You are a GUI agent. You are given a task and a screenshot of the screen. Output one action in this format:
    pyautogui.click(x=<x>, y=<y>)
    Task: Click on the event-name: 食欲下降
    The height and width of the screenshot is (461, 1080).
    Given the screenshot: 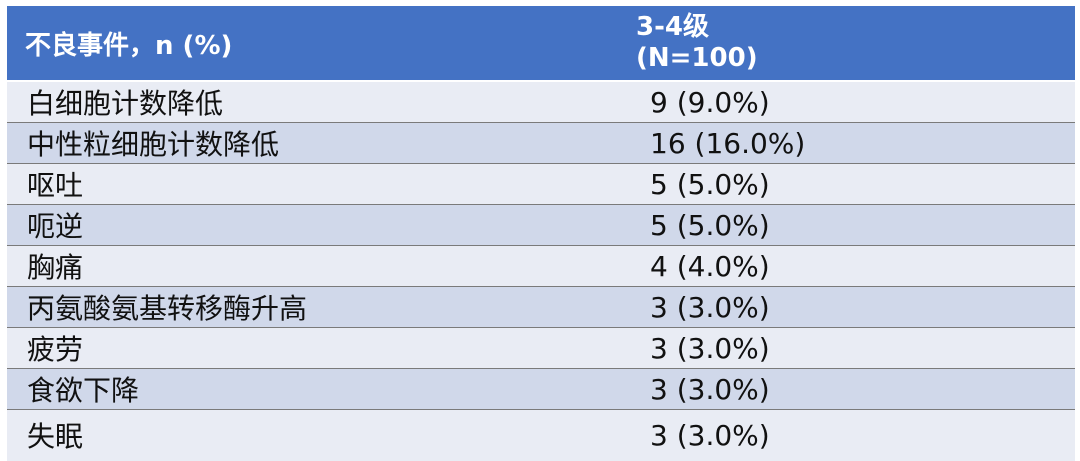 What is the action you would take?
    pyautogui.click(x=310, y=389)
    